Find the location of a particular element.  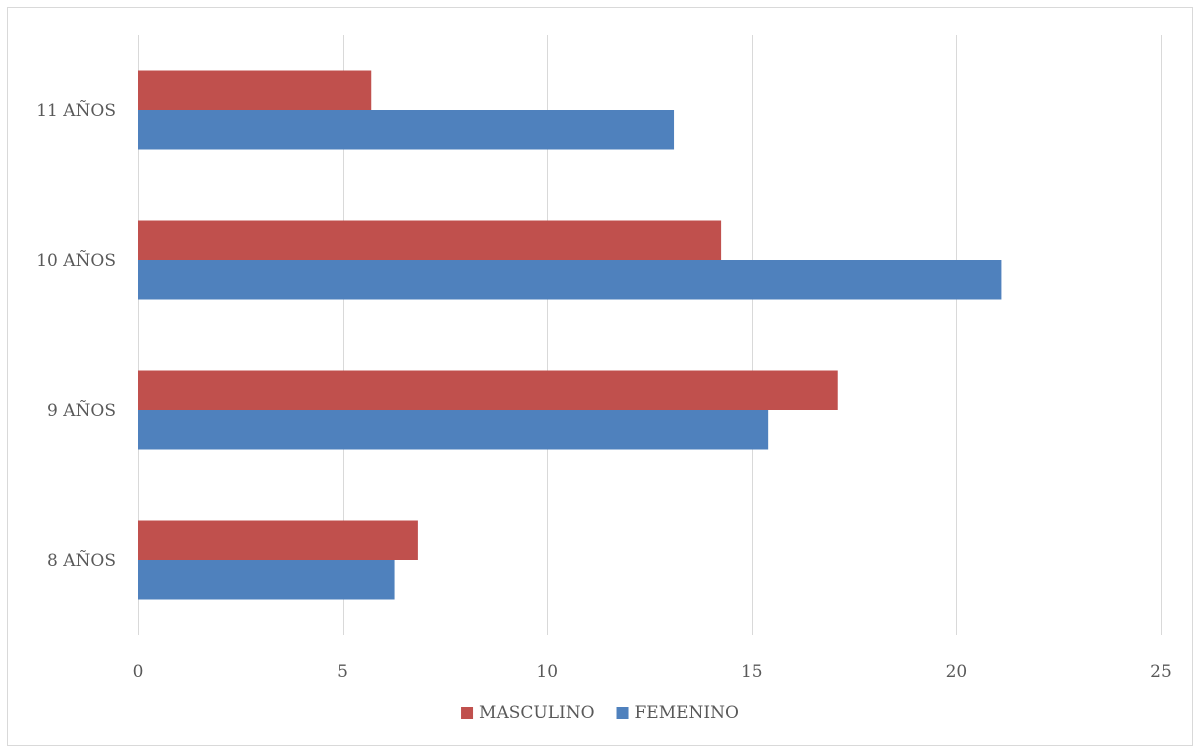

x-tick-labels: 0 5 10 15 20 25 is located at coordinates (652, 672).